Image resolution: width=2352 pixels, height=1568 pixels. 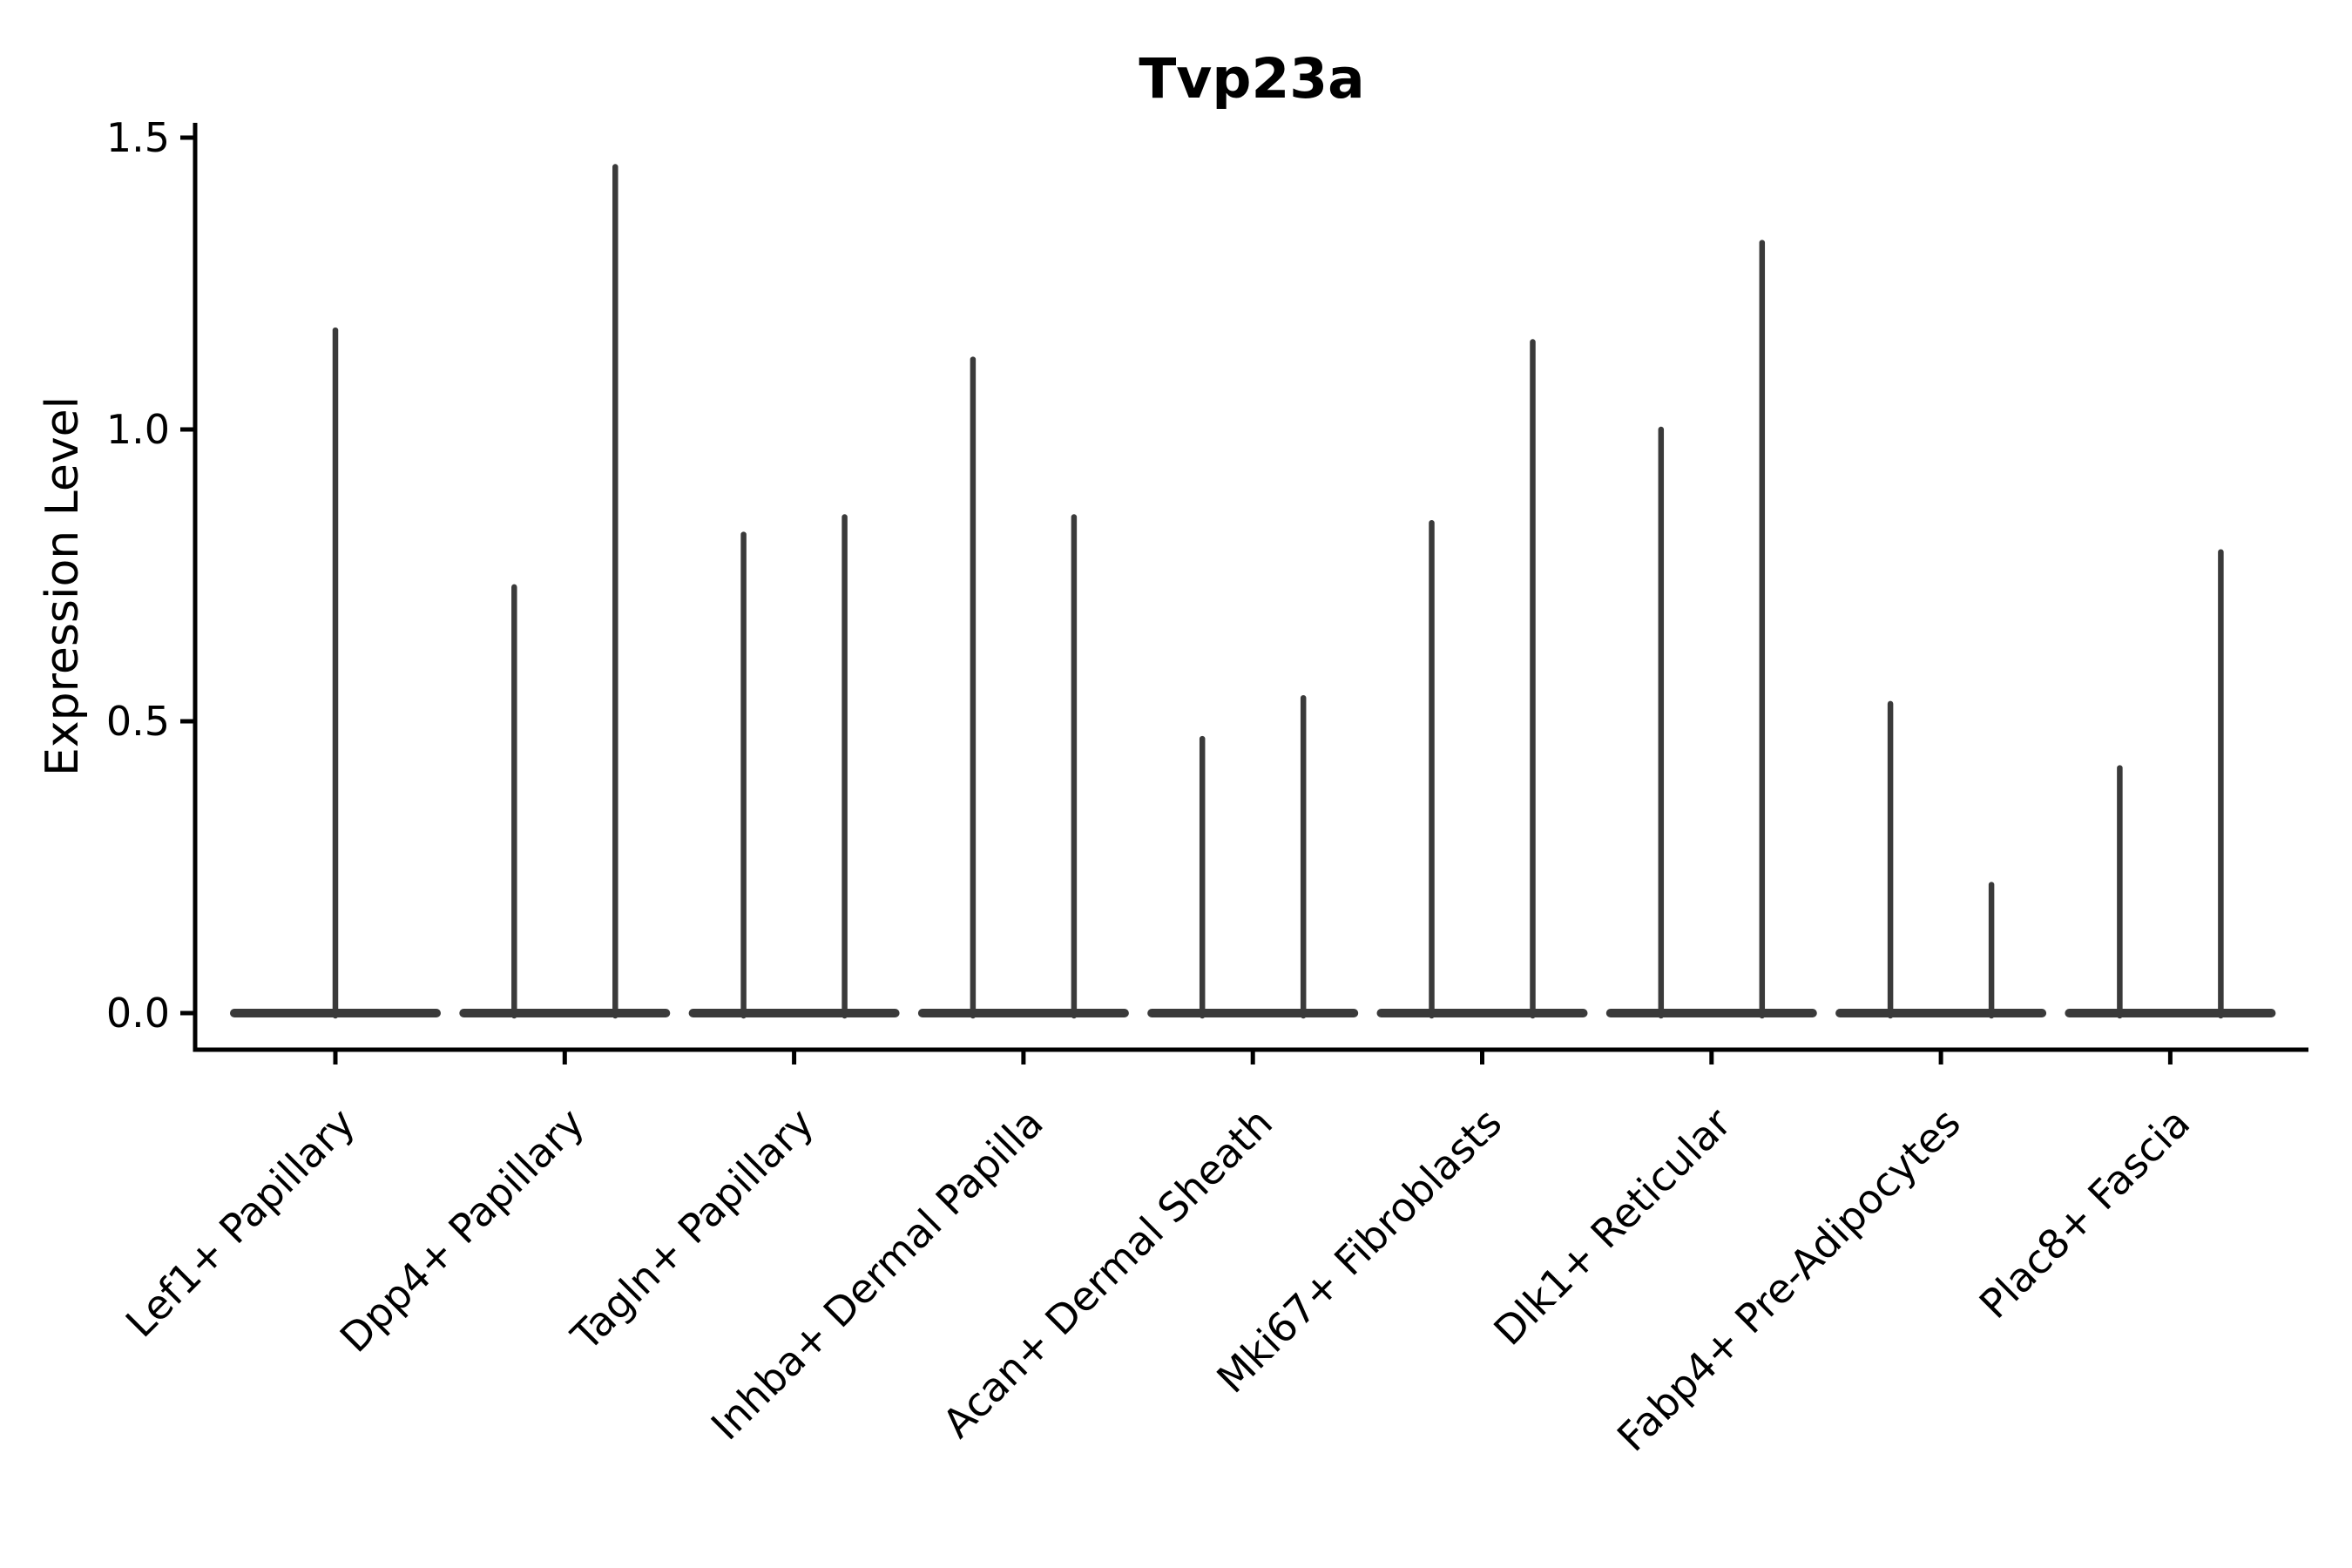 What do you see at coordinates (138, 137) in the screenshot?
I see `y-tick-label: 1.5` at bounding box center [138, 137].